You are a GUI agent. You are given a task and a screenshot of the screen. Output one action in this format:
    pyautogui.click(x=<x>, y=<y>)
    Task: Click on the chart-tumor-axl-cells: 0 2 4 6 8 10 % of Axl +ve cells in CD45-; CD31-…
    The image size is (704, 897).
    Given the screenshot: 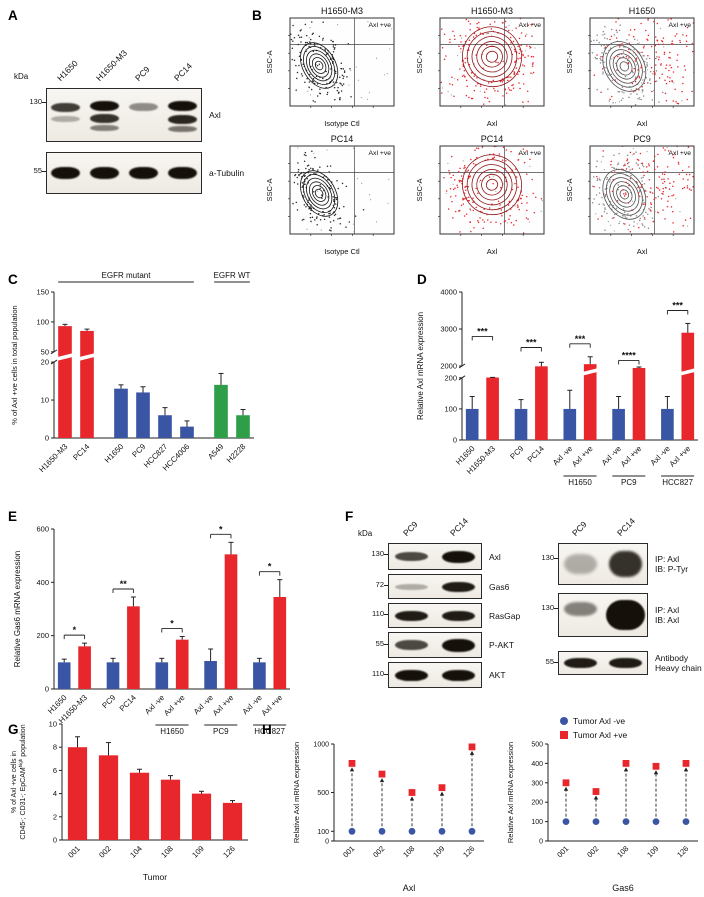 What is the action you would take?
    pyautogui.click(x=134, y=804)
    